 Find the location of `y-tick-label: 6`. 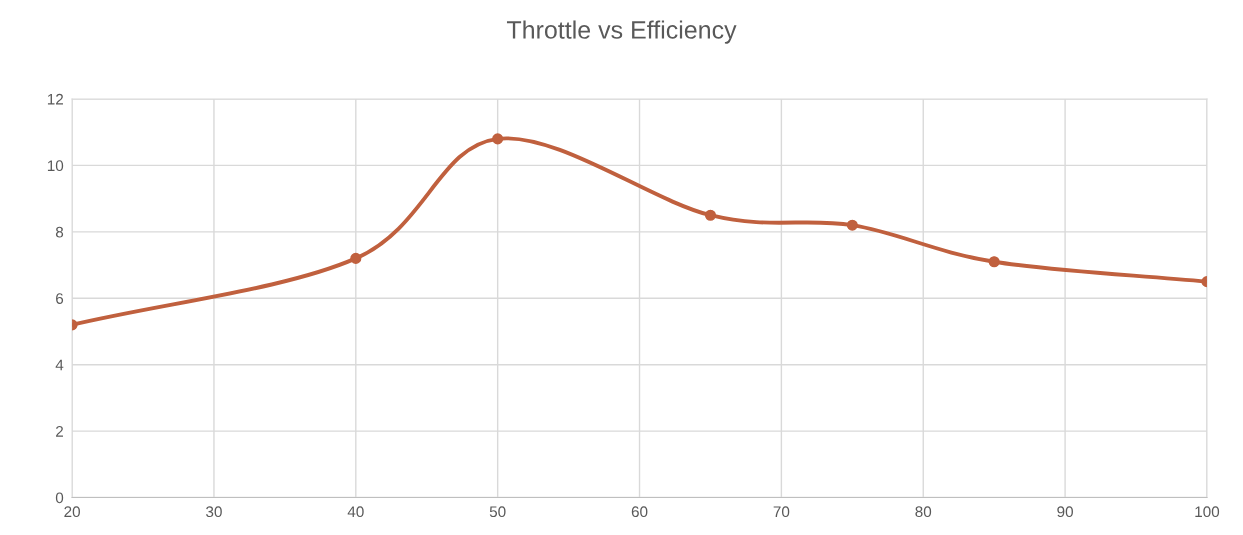

y-tick-label: 6 is located at coordinates (60, 298).